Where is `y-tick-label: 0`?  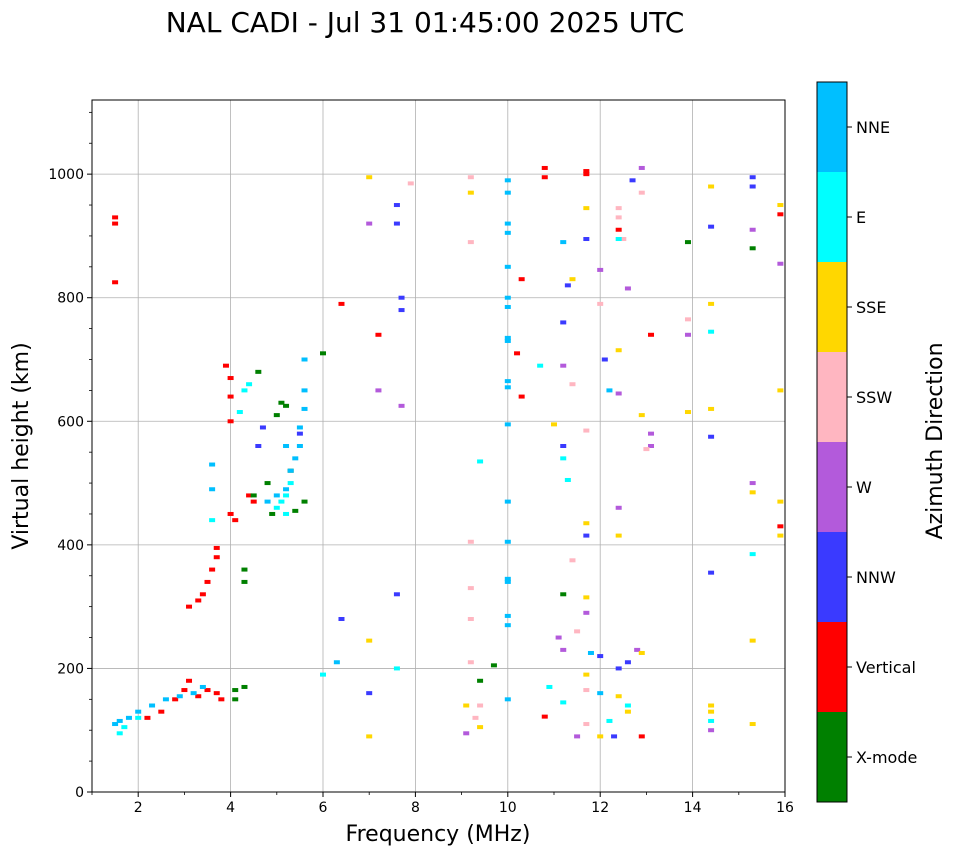
y-tick-label: 0 is located at coordinates (79, 793).